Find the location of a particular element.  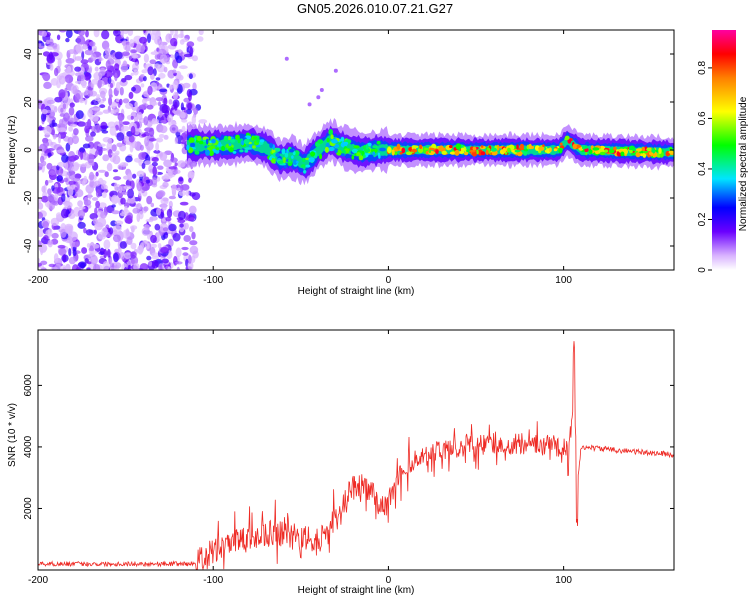

y-tick-label: 4000 is located at coordinates (28, 446).